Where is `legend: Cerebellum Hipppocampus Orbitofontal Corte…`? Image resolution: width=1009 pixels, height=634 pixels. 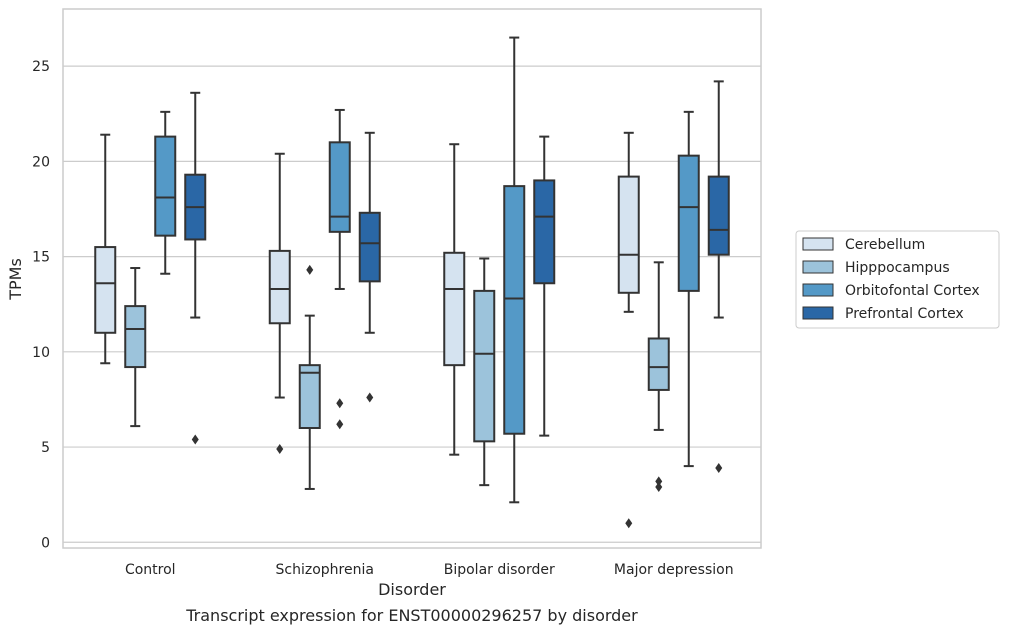 legend: Cerebellum Hipppocampus Orbitofontal Corte… is located at coordinates (897, 279).